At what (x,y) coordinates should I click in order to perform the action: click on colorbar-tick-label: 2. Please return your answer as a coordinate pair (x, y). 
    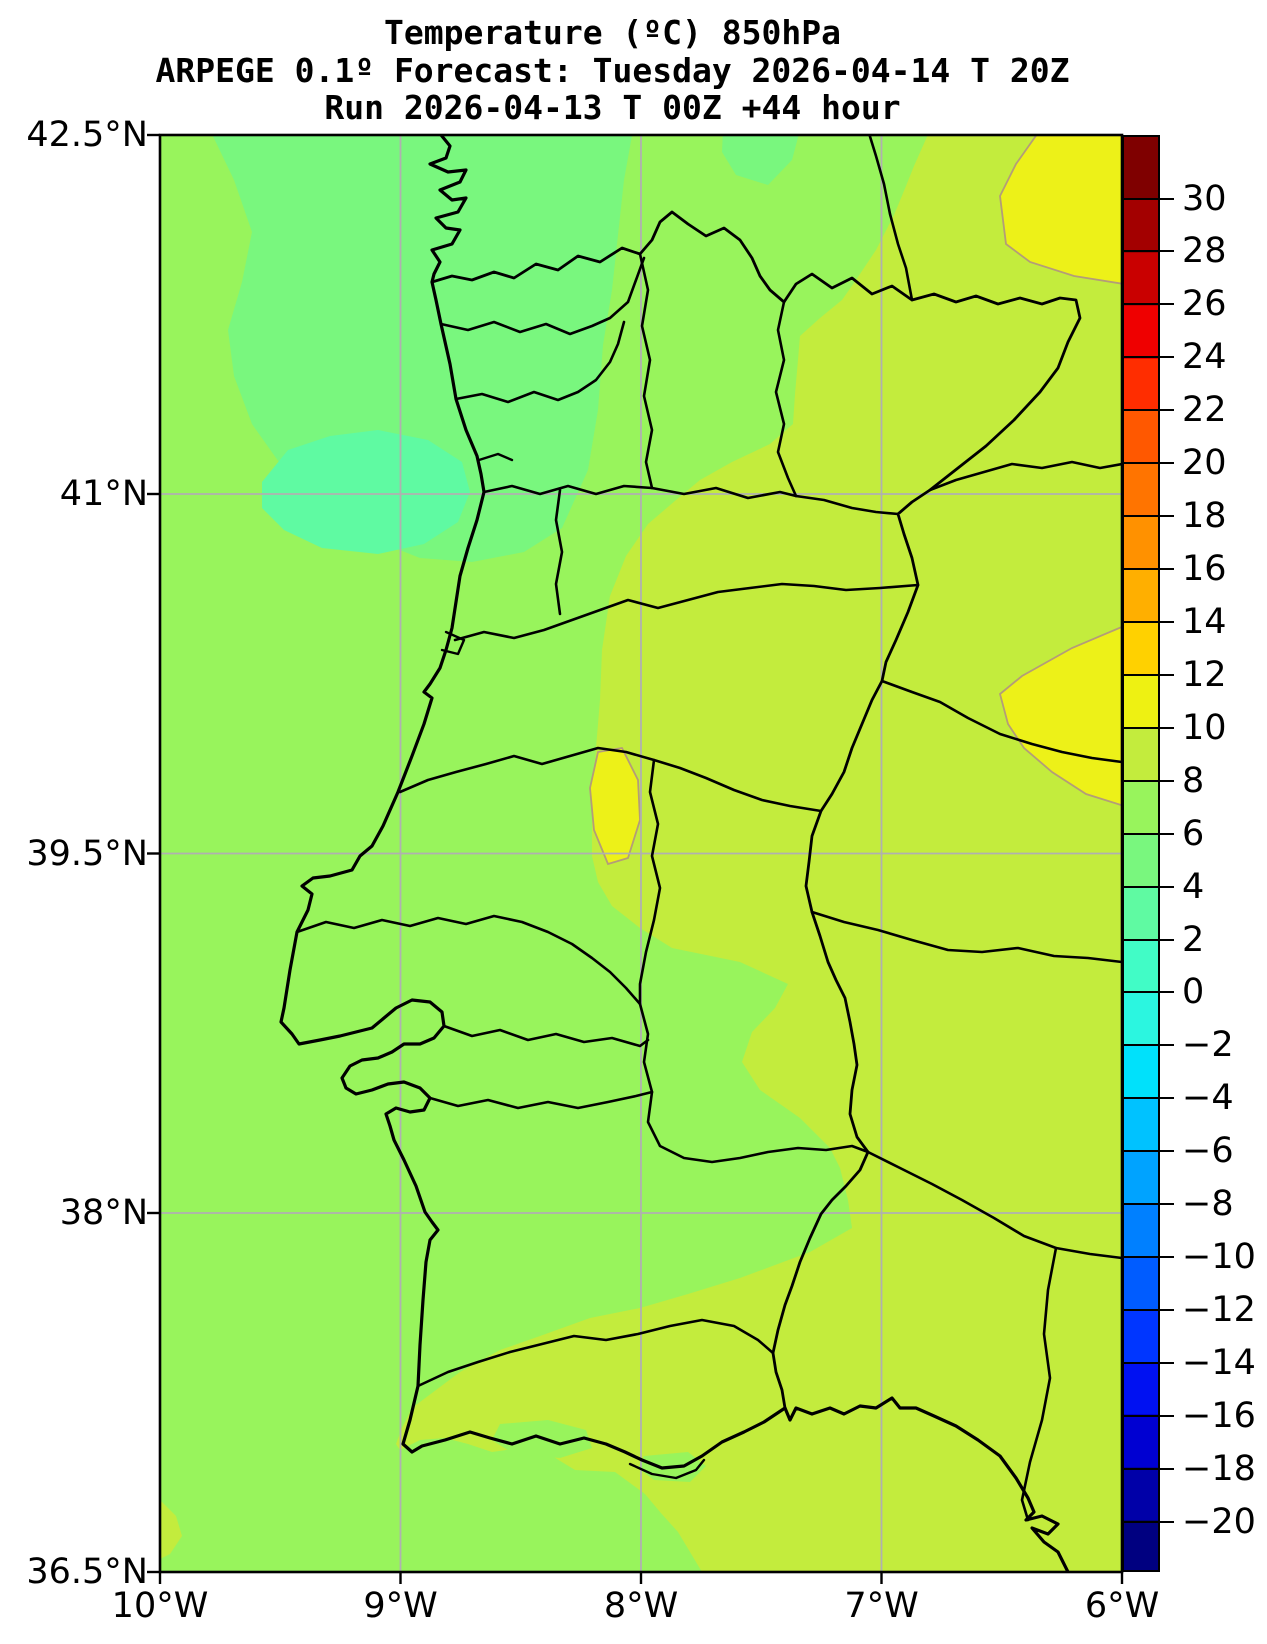
    Looking at the image, I should click on (1193, 939).